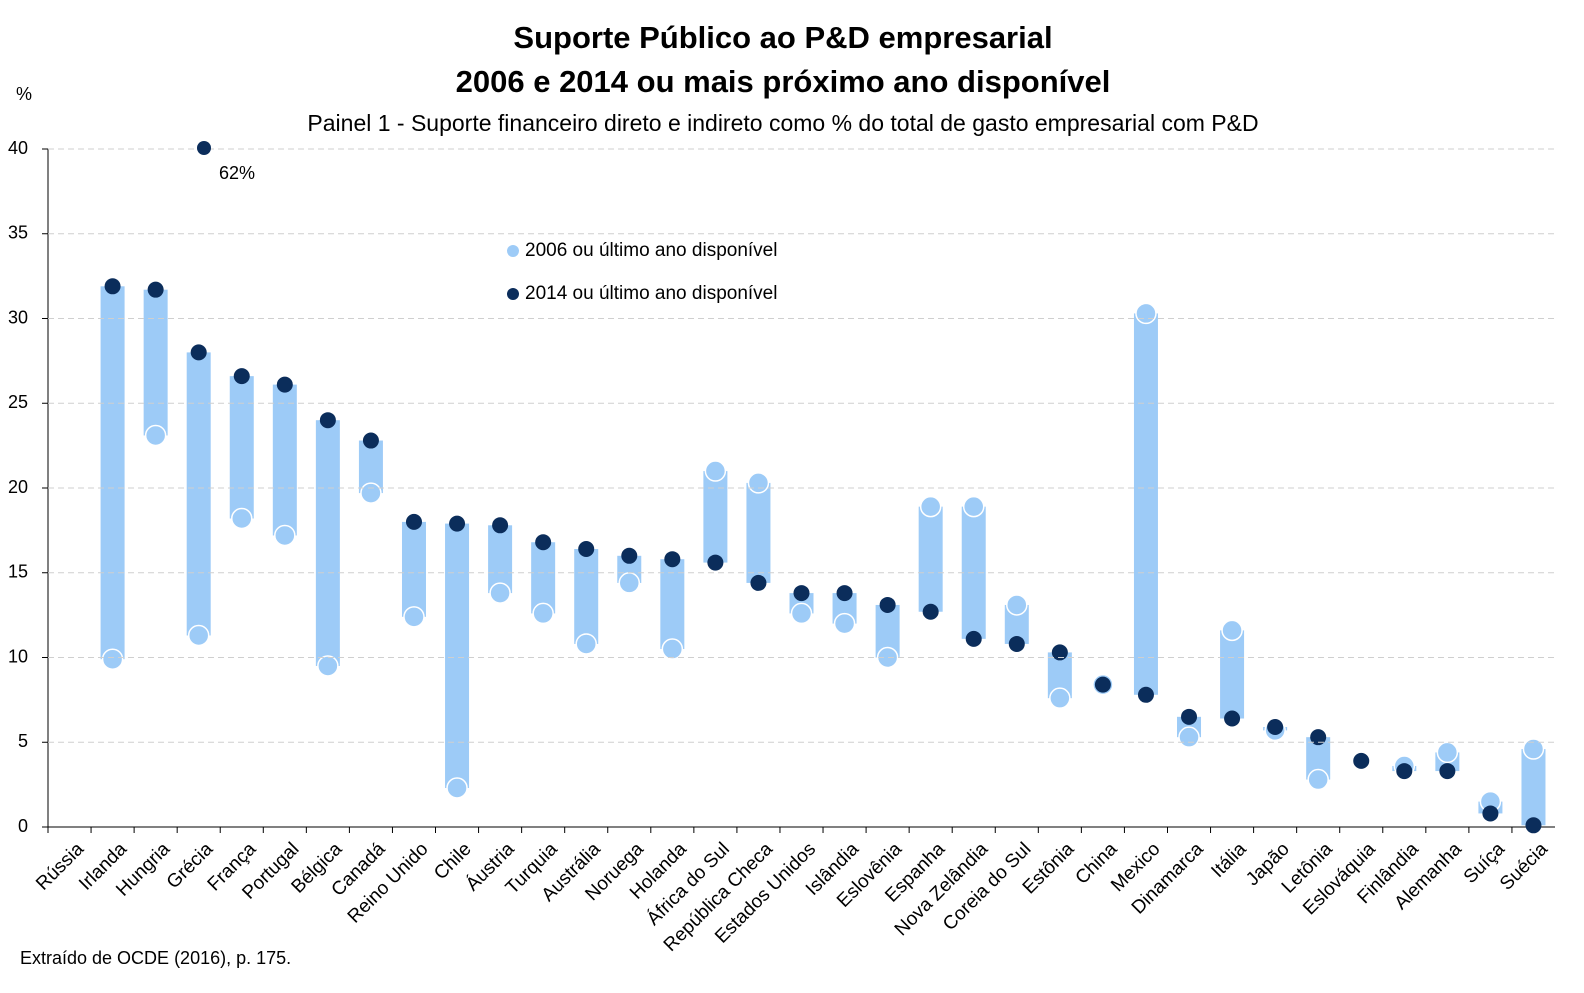  What do you see at coordinates (23, 741) in the screenshot?
I see `y-tick-label: 5` at bounding box center [23, 741].